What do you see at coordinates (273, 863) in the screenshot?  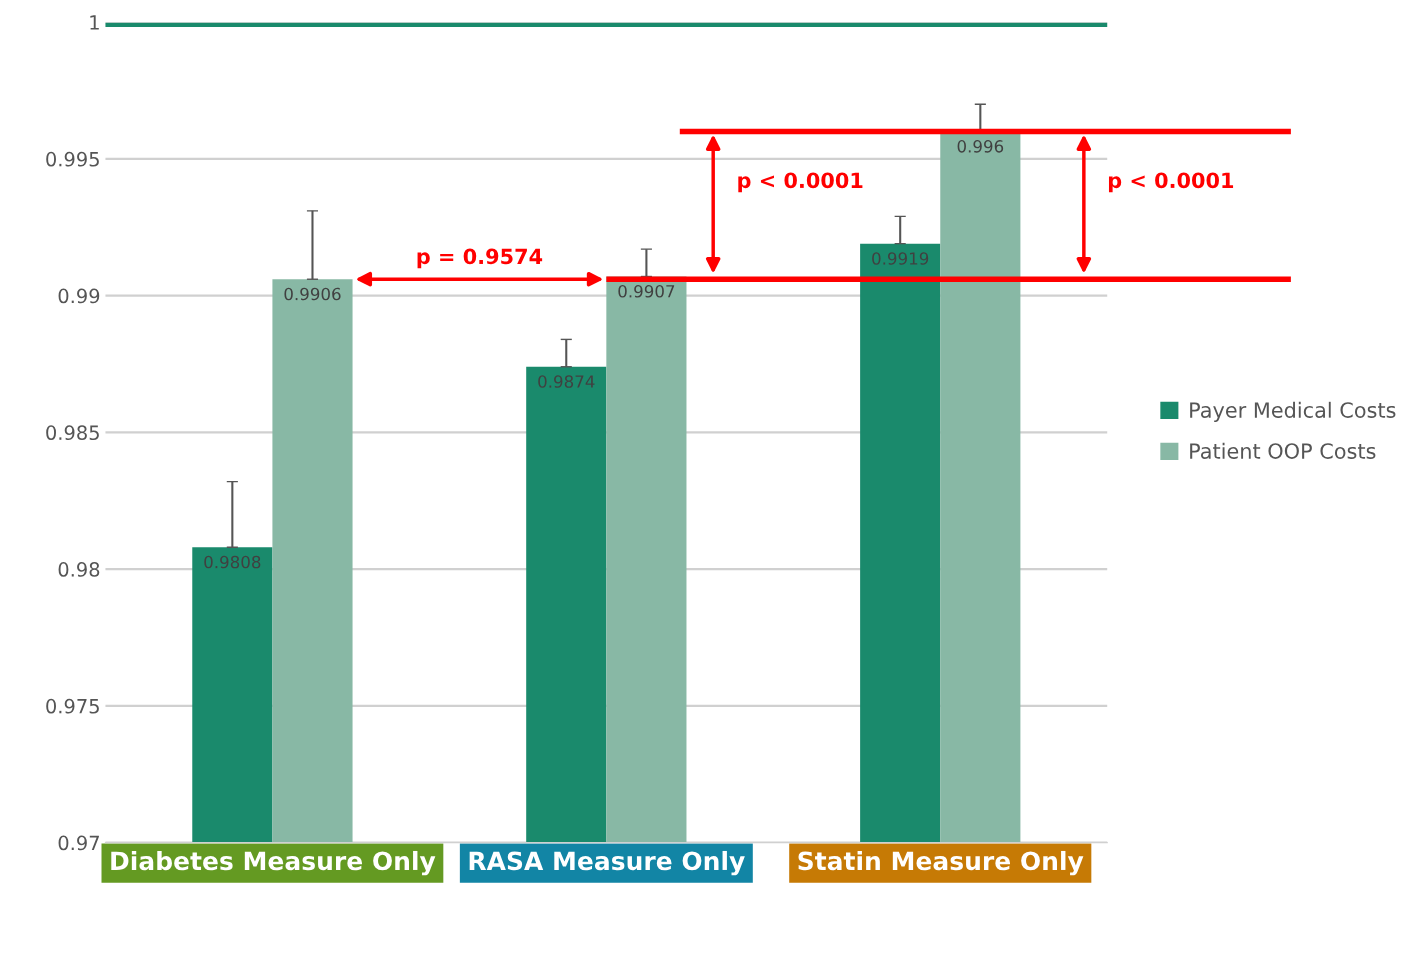 I see `x-tick-label: Diabetes Measure Only` at bounding box center [273, 863].